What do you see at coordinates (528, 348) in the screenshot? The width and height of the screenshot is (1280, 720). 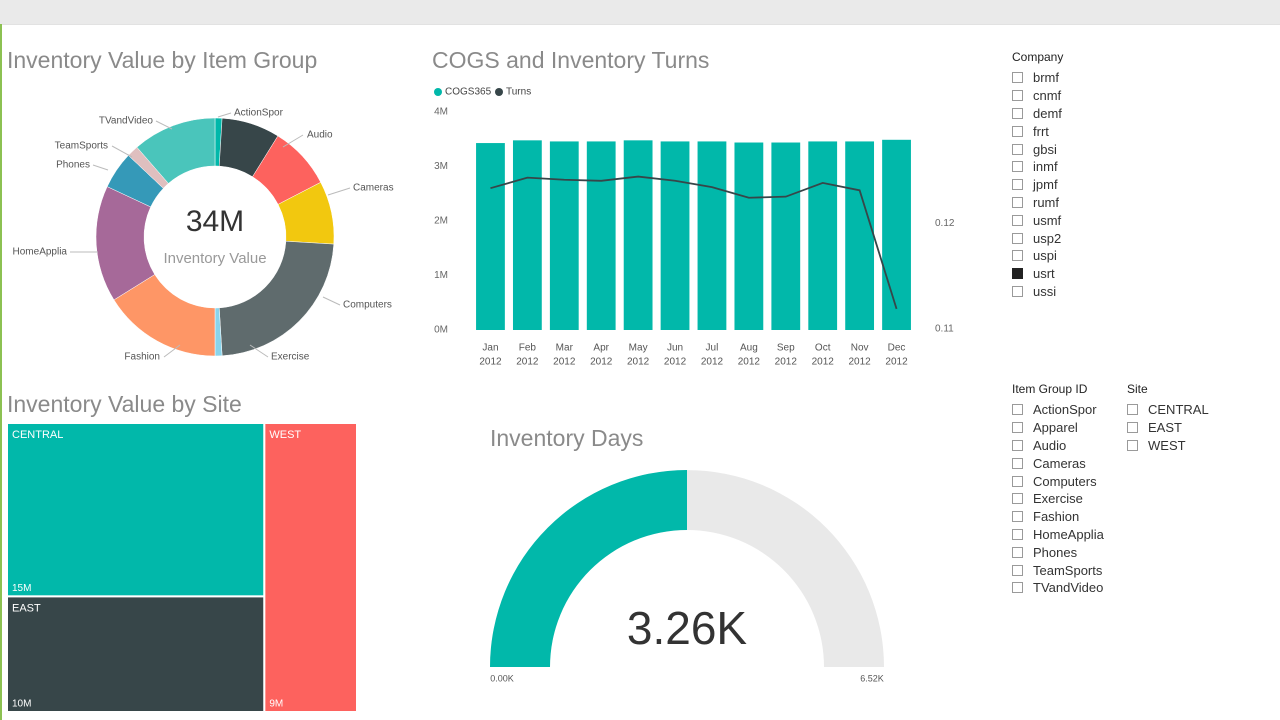 I see `combo-x-month: Feb` at bounding box center [528, 348].